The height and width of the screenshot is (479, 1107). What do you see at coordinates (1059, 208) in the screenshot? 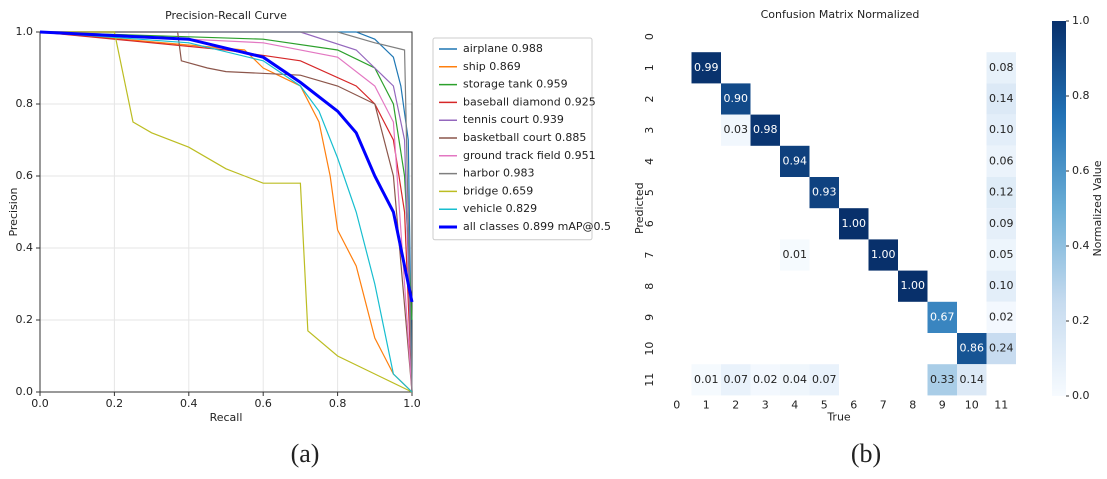
I see `colorbar` at bounding box center [1059, 208].